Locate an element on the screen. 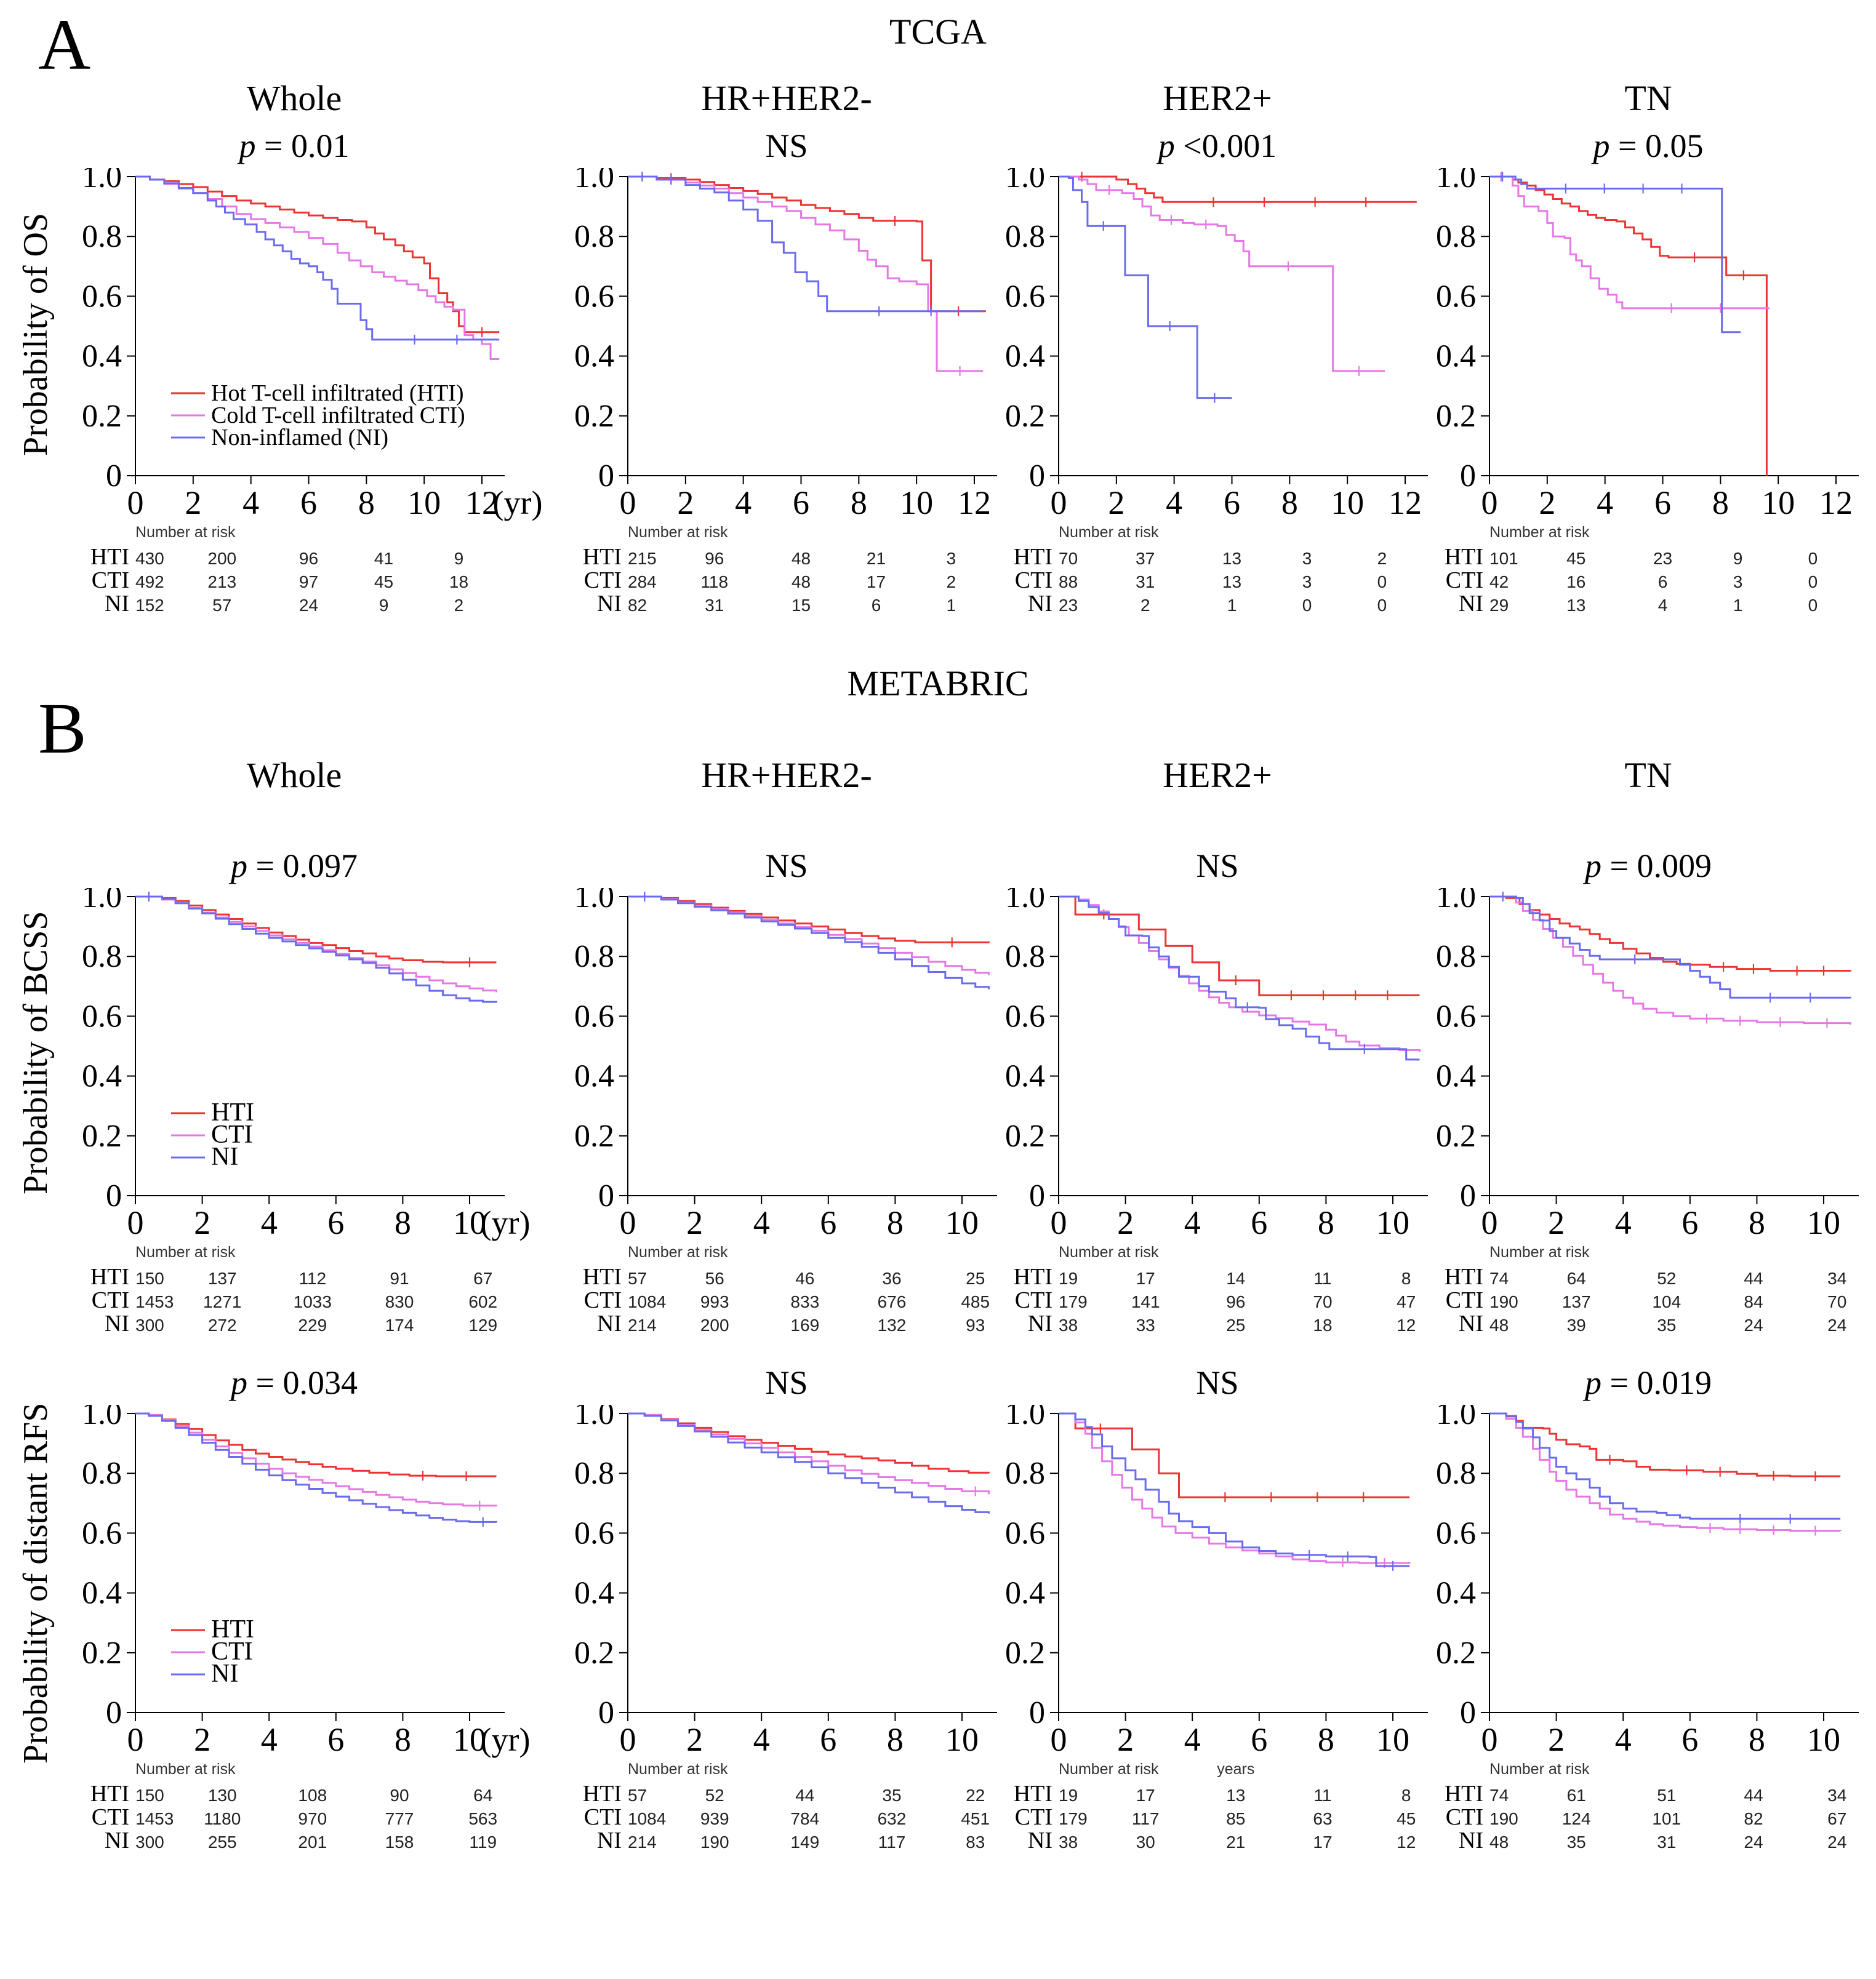  panel-b-label: B is located at coordinates (63, 728).